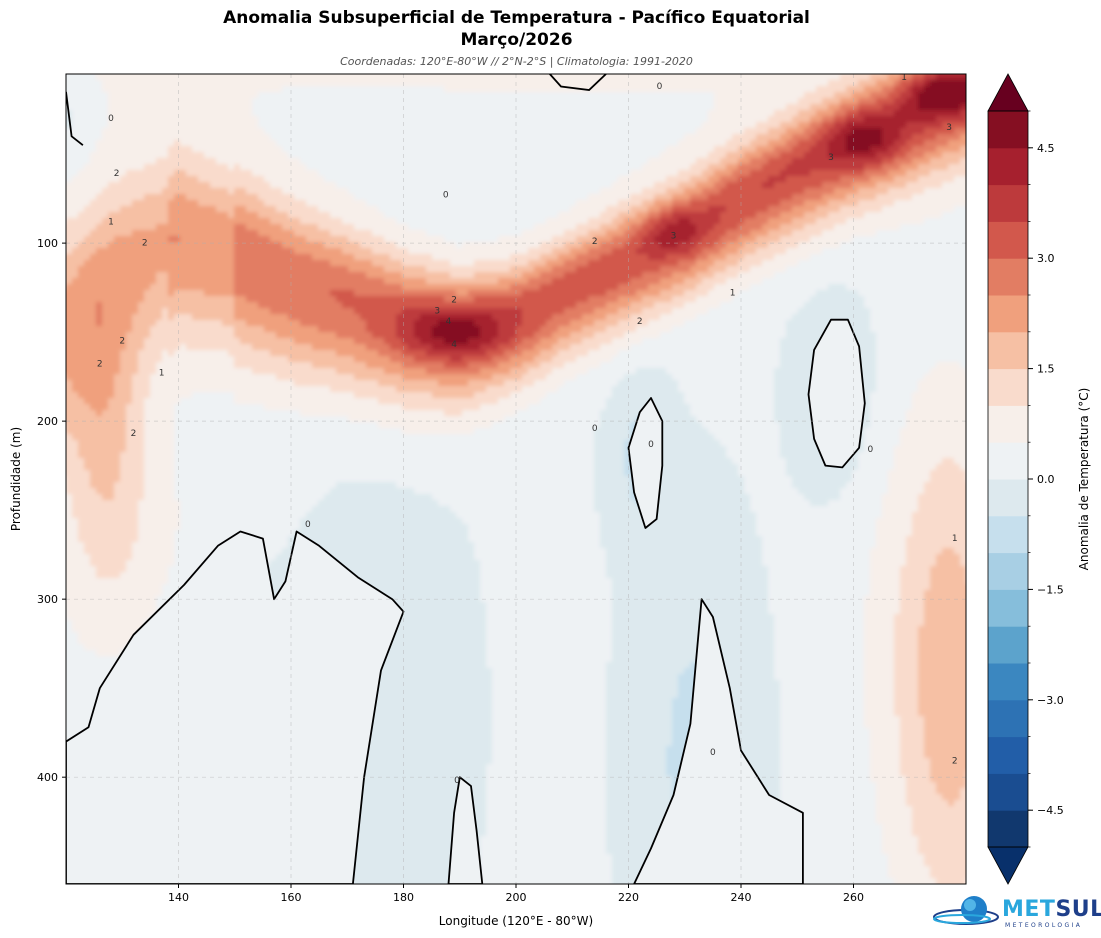  I want to click on metsul-logo: METSUL METEOROLOGIA, so click(1016, 913).